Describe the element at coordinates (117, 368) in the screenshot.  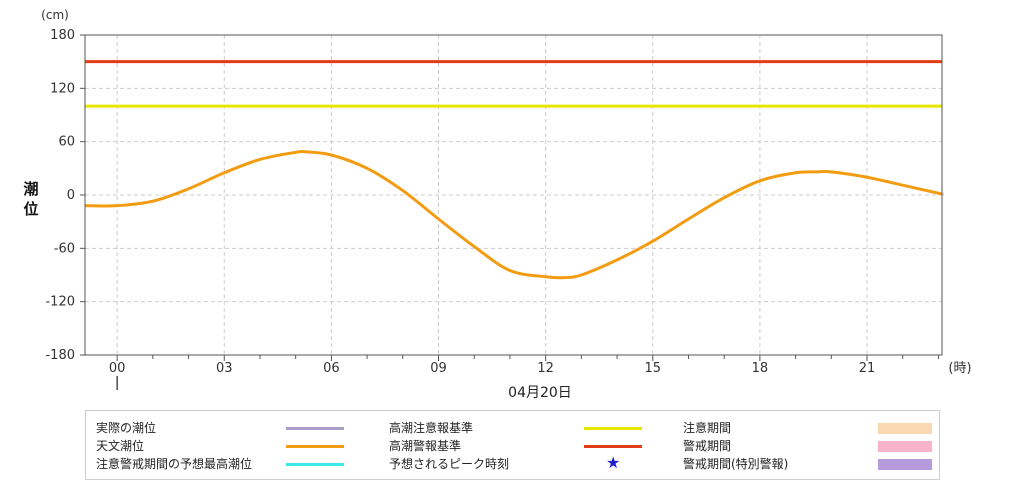
I see `x-tick-label: 00` at that location.